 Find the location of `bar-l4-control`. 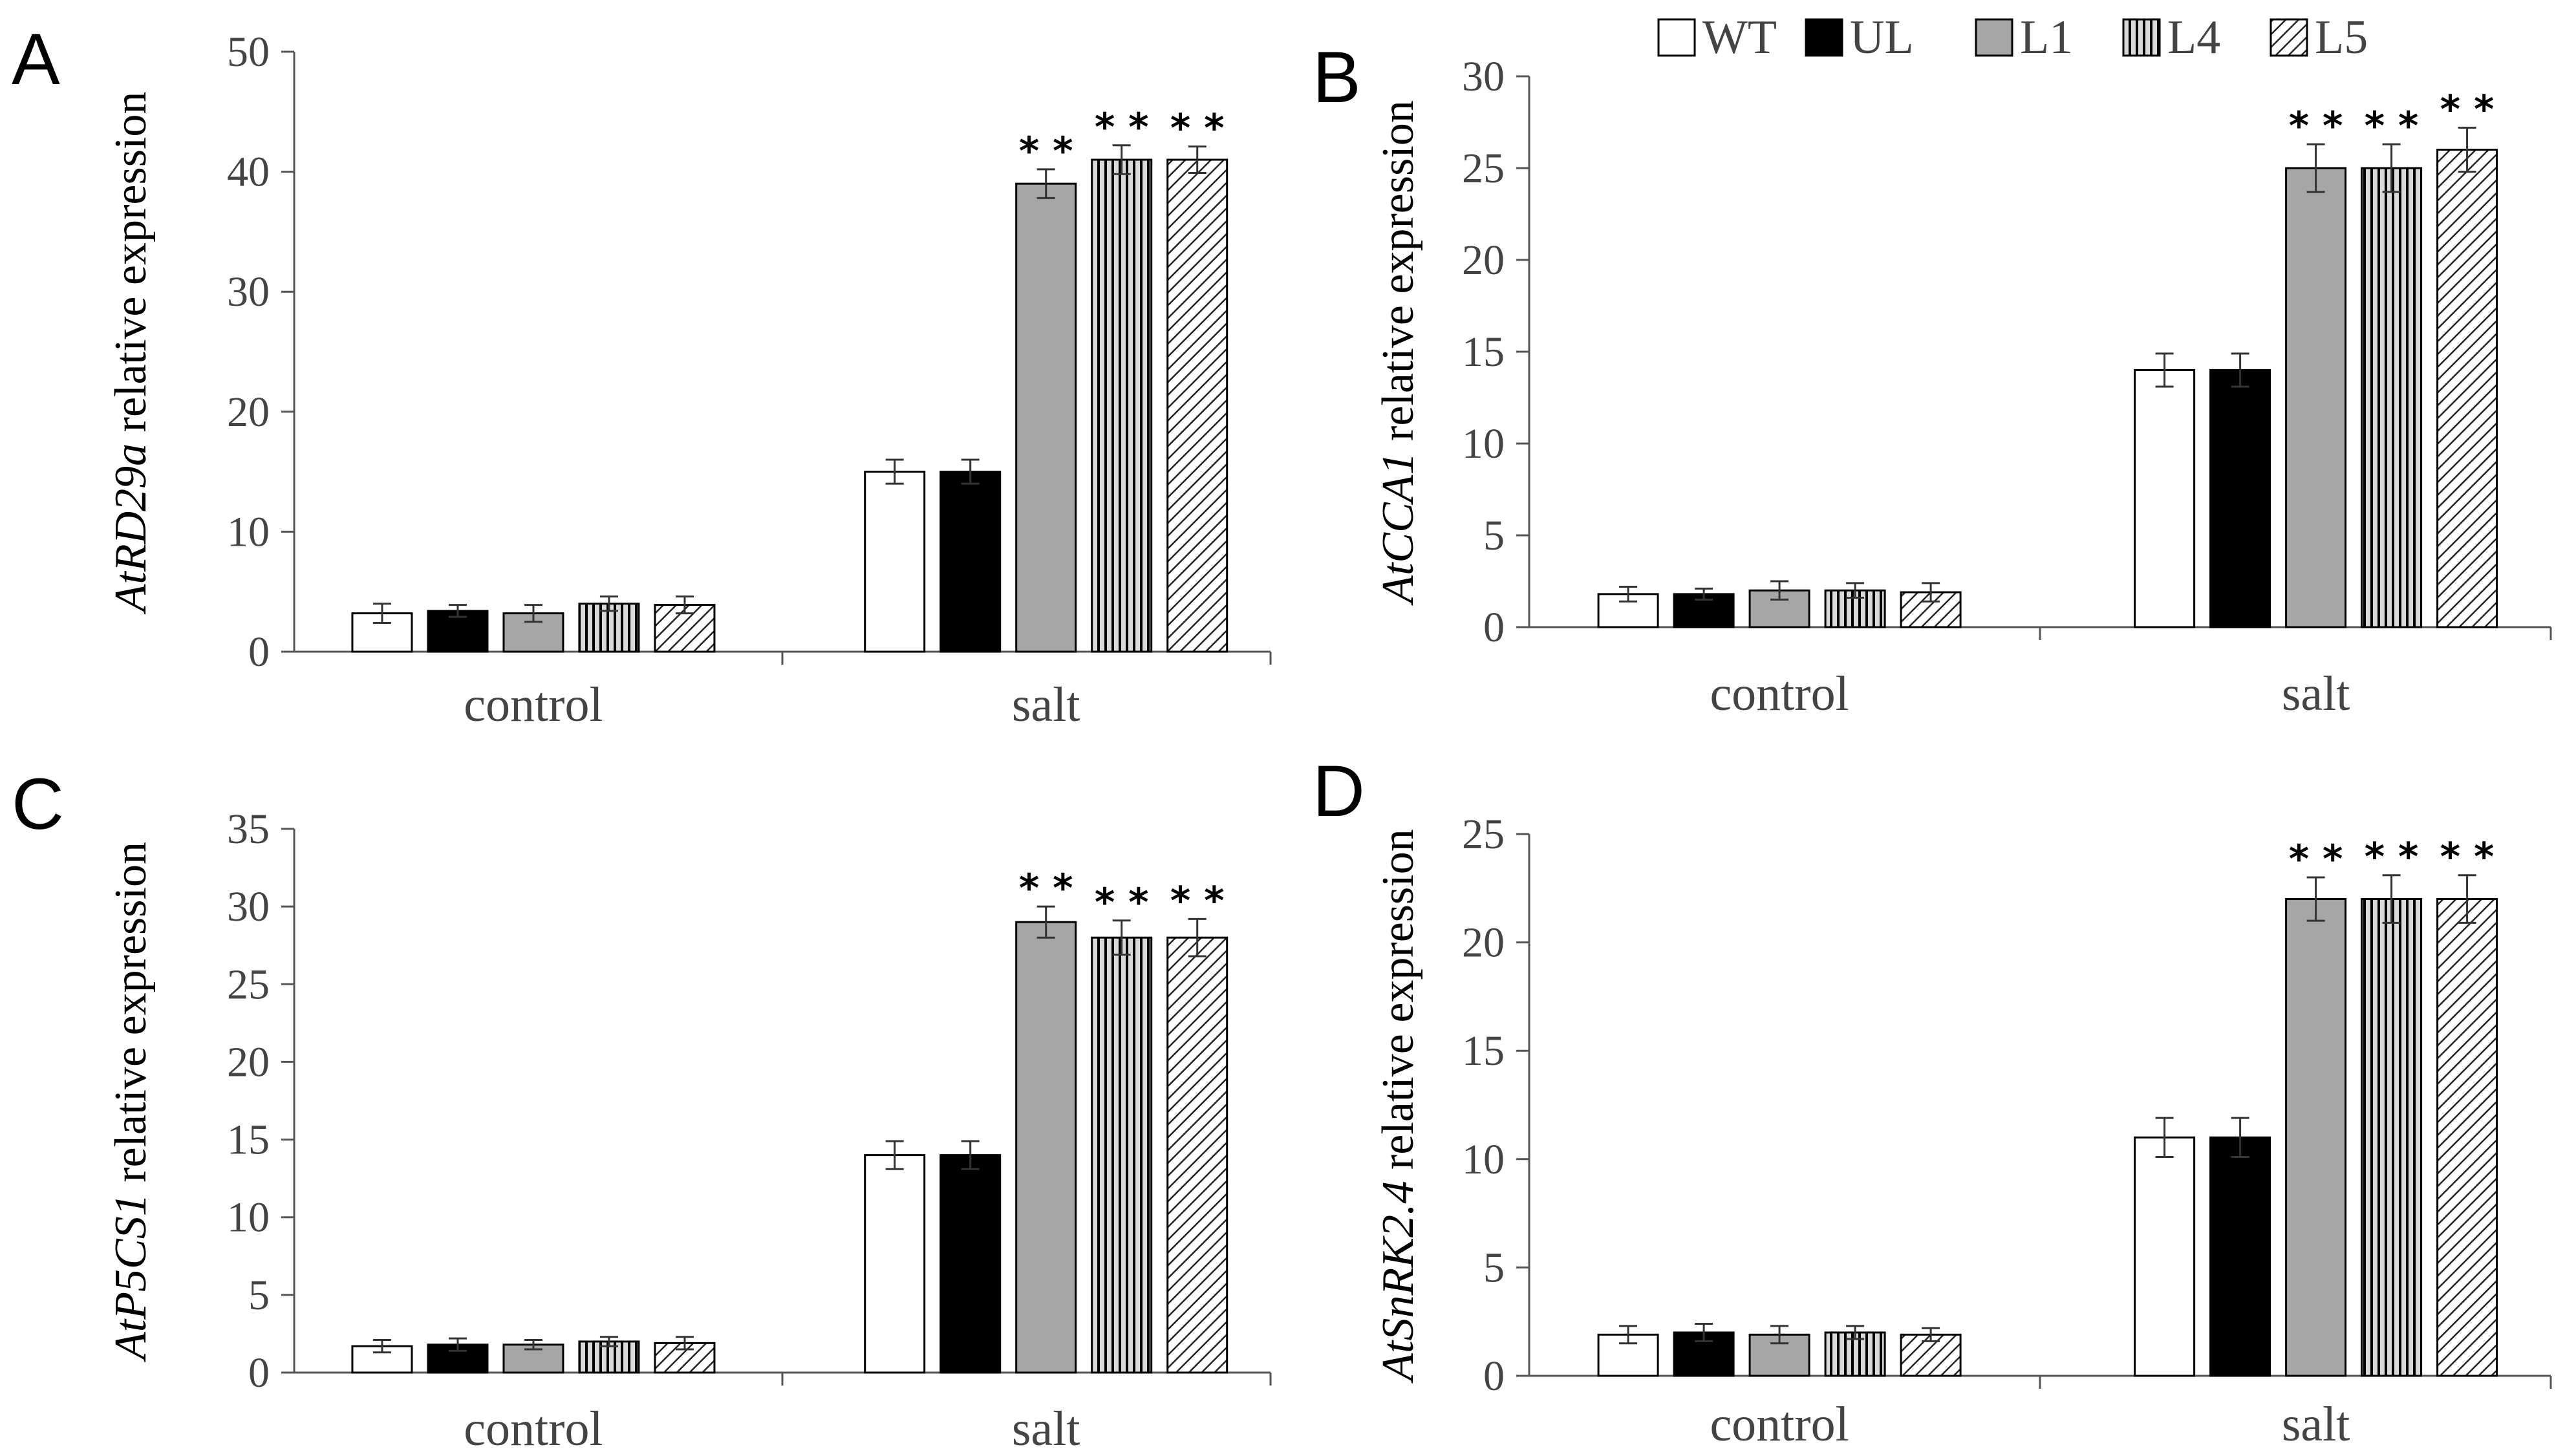

bar-l4-control is located at coordinates (1855, 1354).